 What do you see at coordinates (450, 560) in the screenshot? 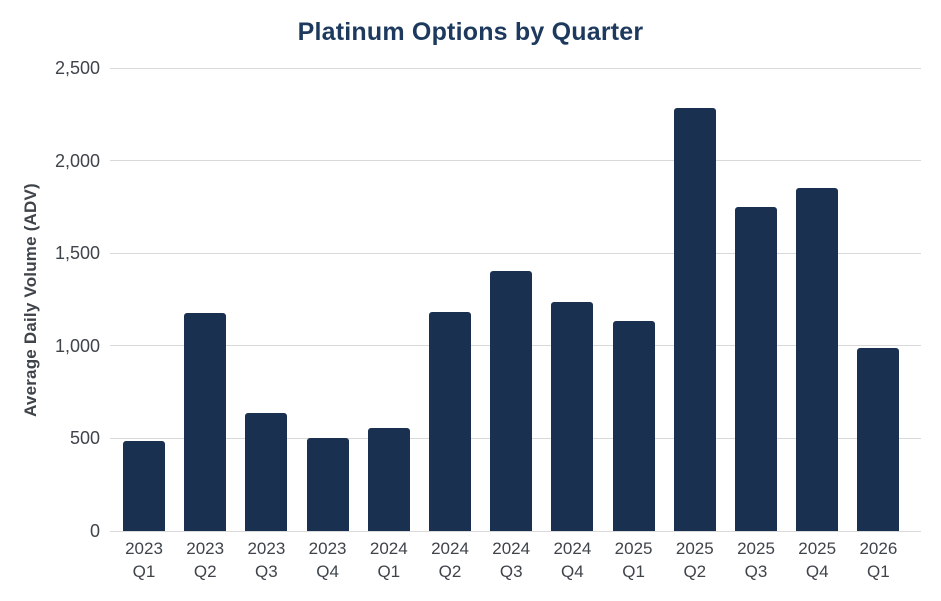
I see `x-tick-label-2024-q2: 2024 Q2` at bounding box center [450, 560].